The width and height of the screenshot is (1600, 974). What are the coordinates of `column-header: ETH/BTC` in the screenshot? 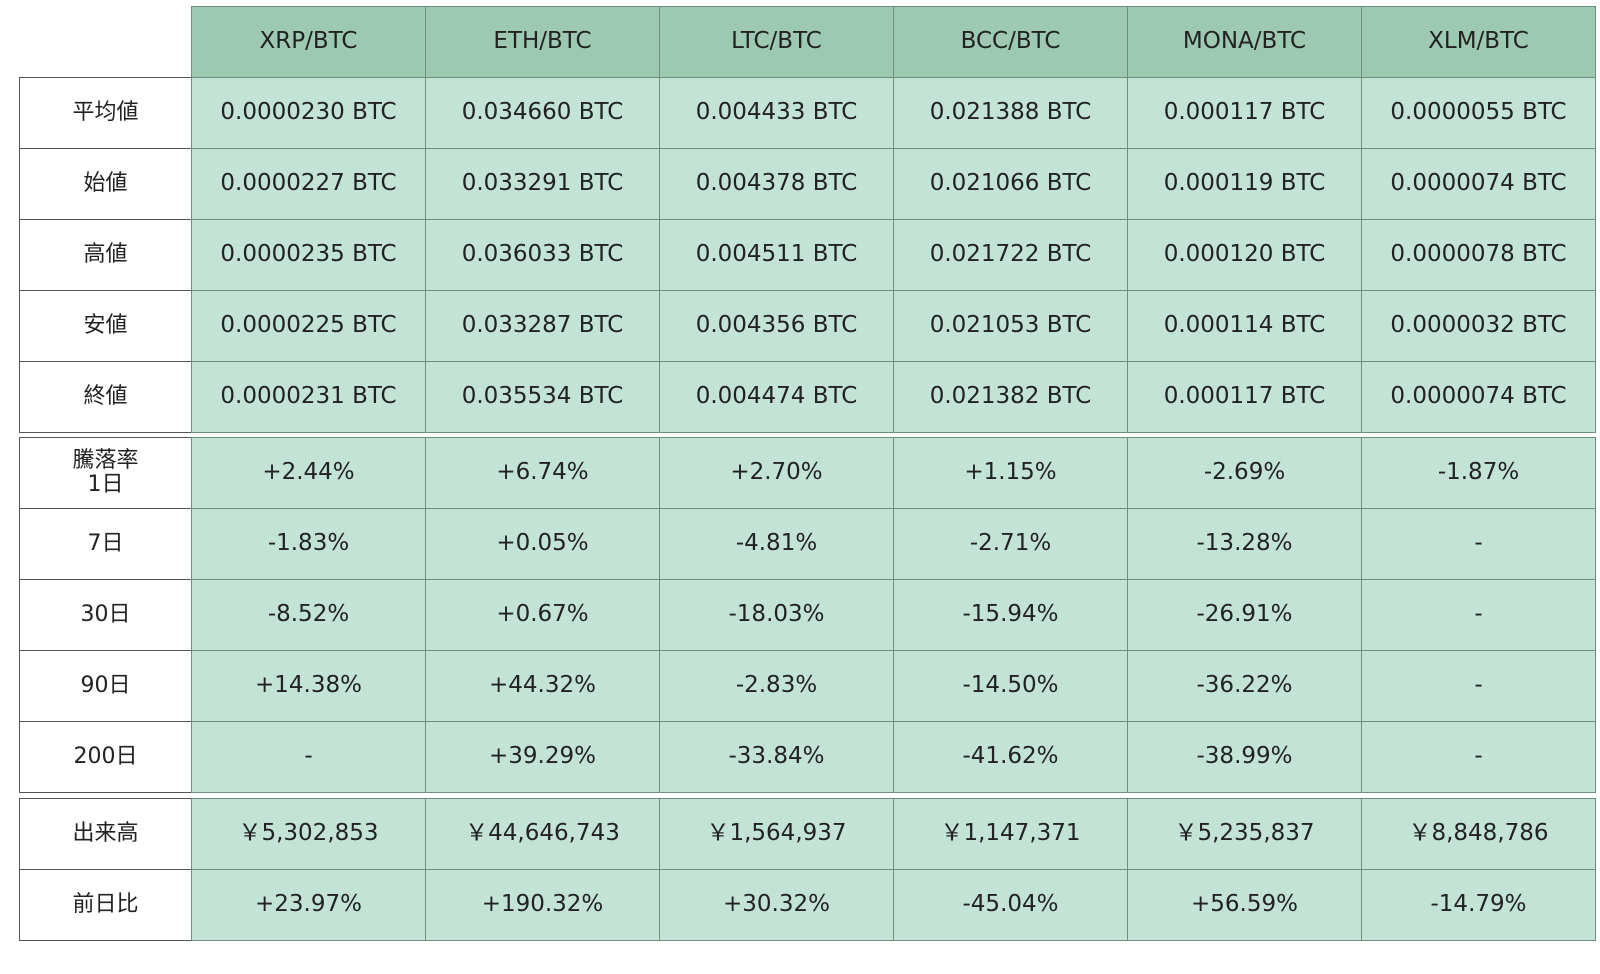 It's located at (542, 42).